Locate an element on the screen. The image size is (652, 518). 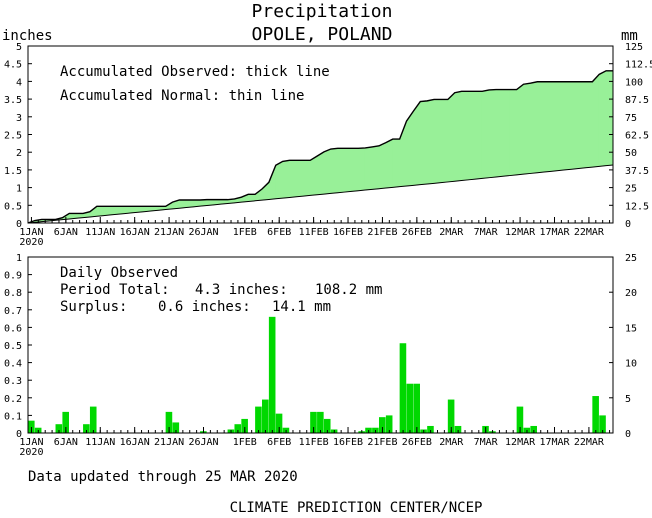
y-tick-label-left: 0.8 is located at coordinates (13, 293).